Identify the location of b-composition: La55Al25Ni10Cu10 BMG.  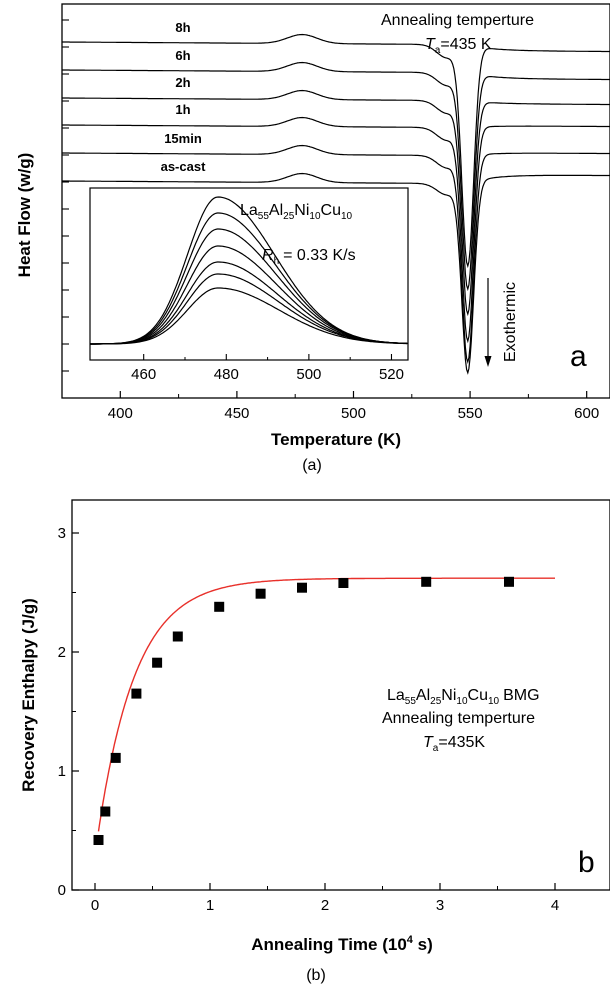
(463, 697).